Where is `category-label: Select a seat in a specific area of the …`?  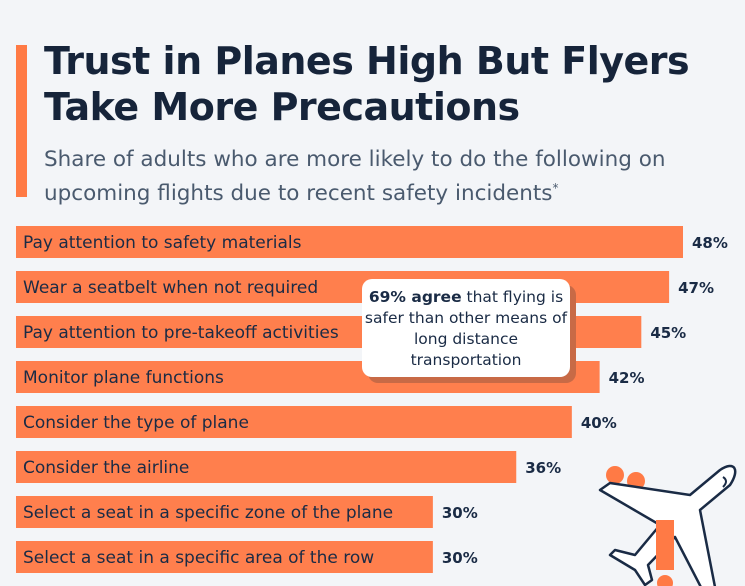 category-label: Select a seat in a specific area of the … is located at coordinates (198, 558).